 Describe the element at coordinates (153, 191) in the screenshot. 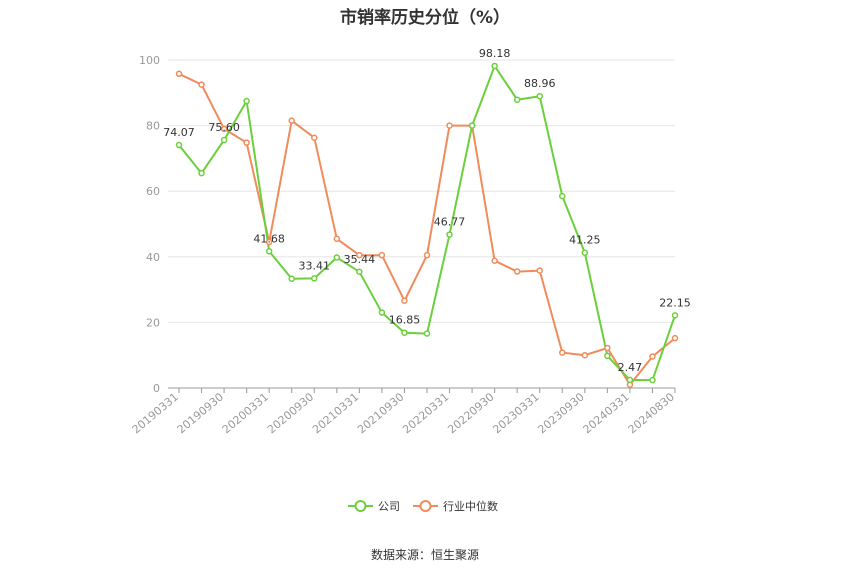

I see `y-tick-label: 60` at that location.